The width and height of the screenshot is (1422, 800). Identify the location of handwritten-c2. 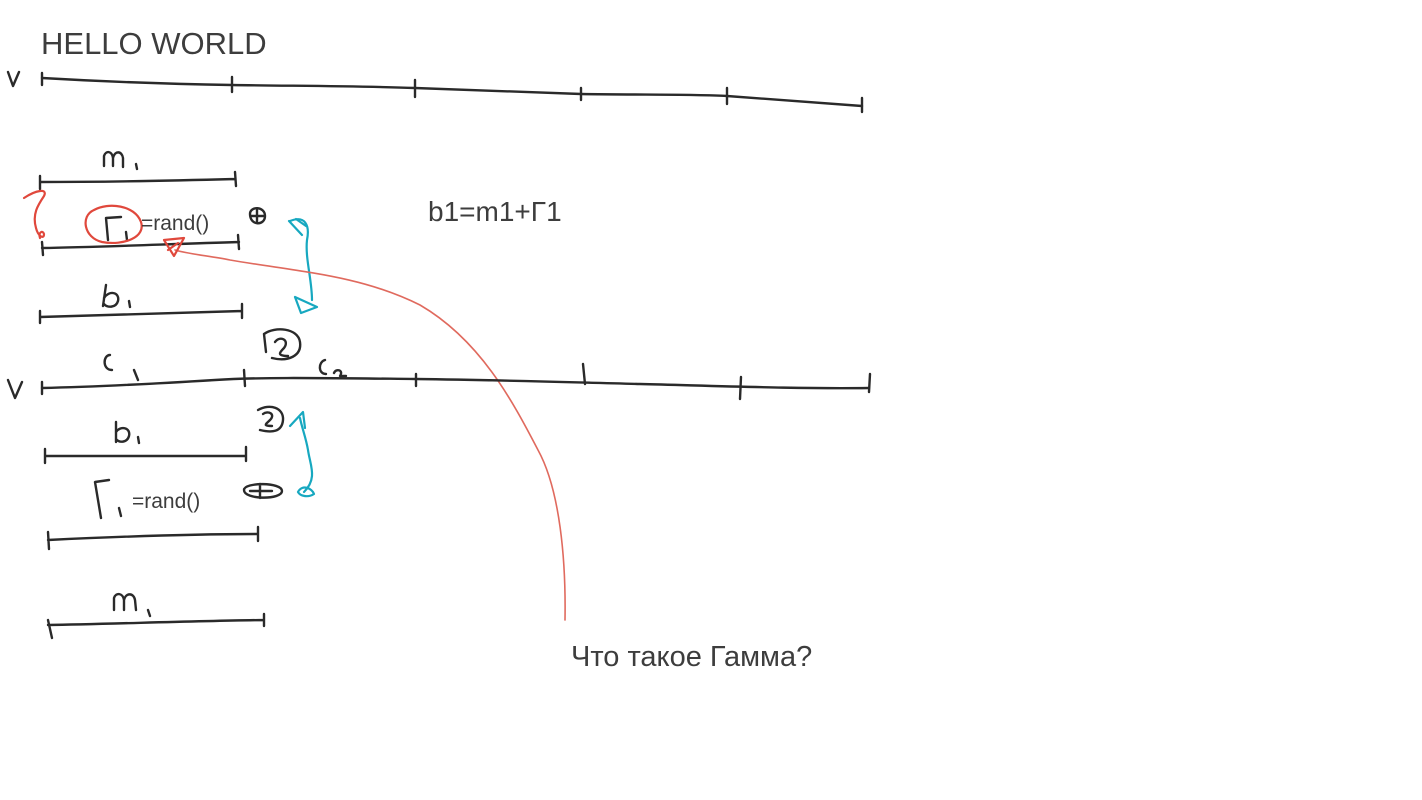
(333, 368).